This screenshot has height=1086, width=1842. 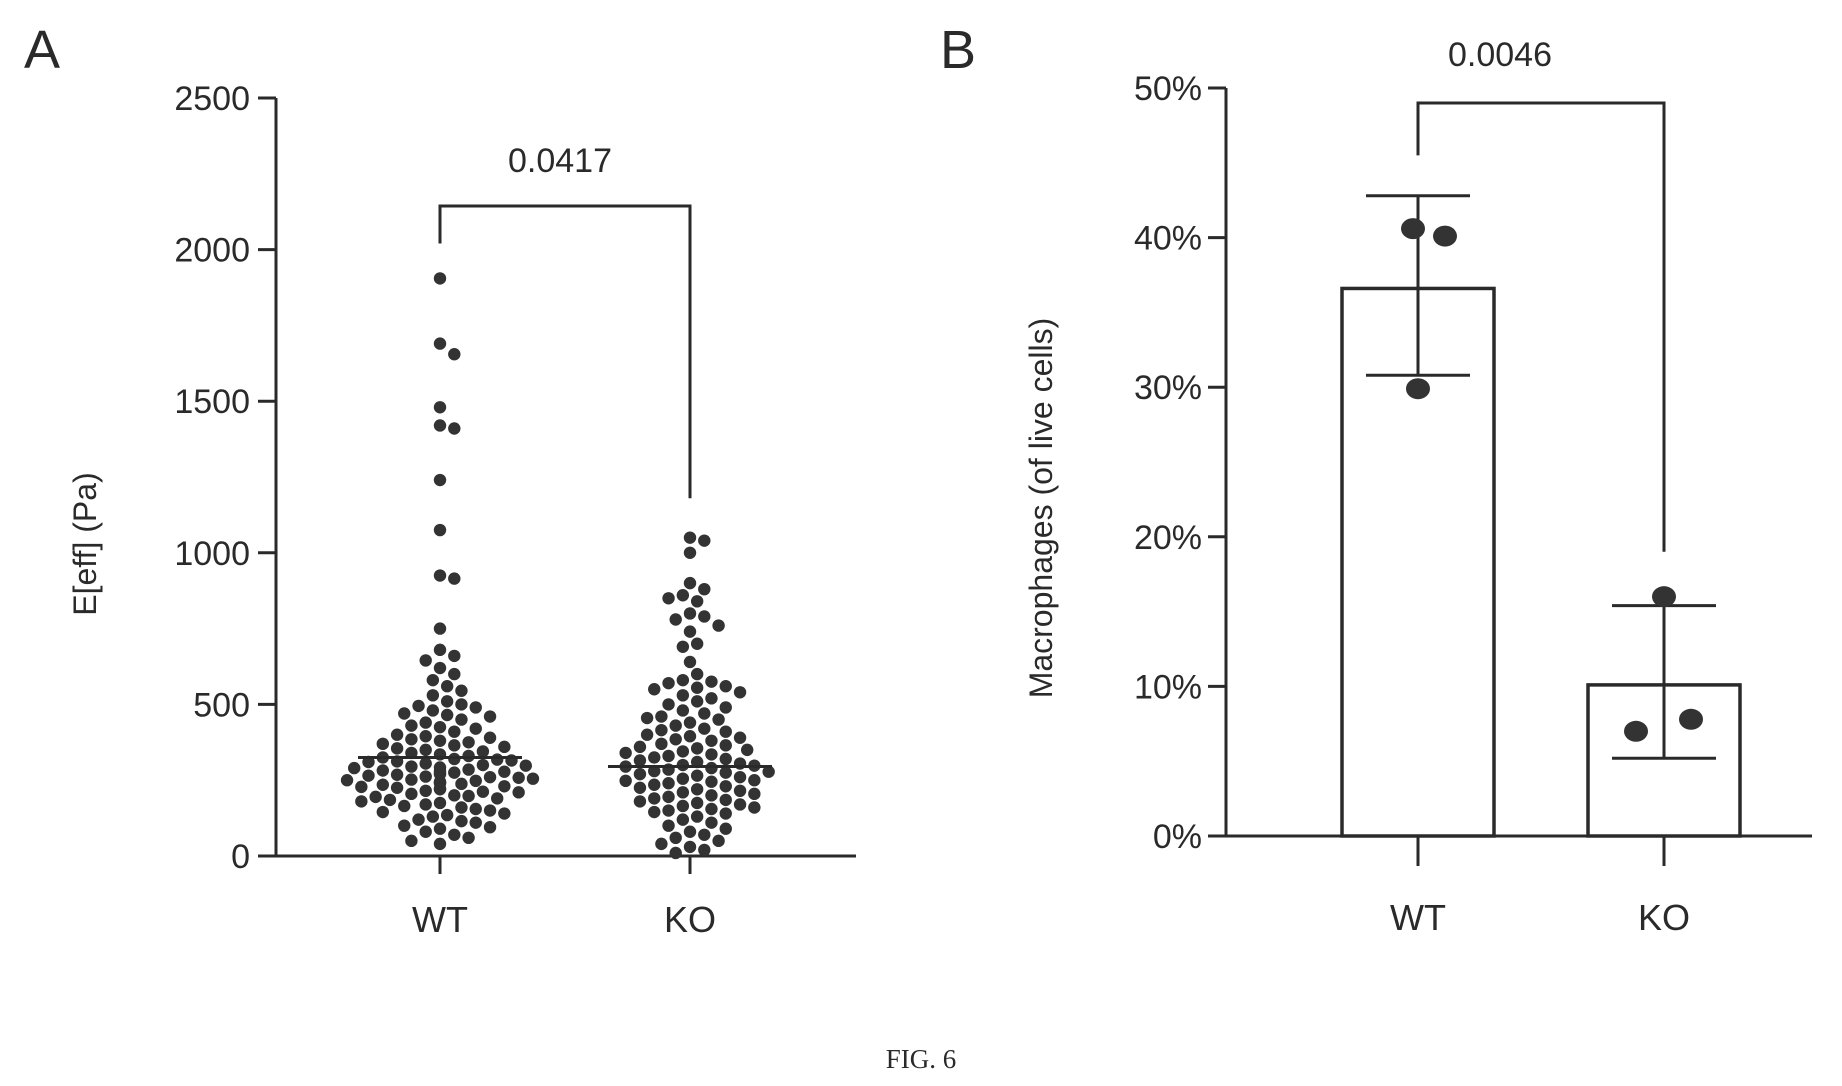 I want to click on panel-a-y-tick-label: 1000, so click(x=212, y=554).